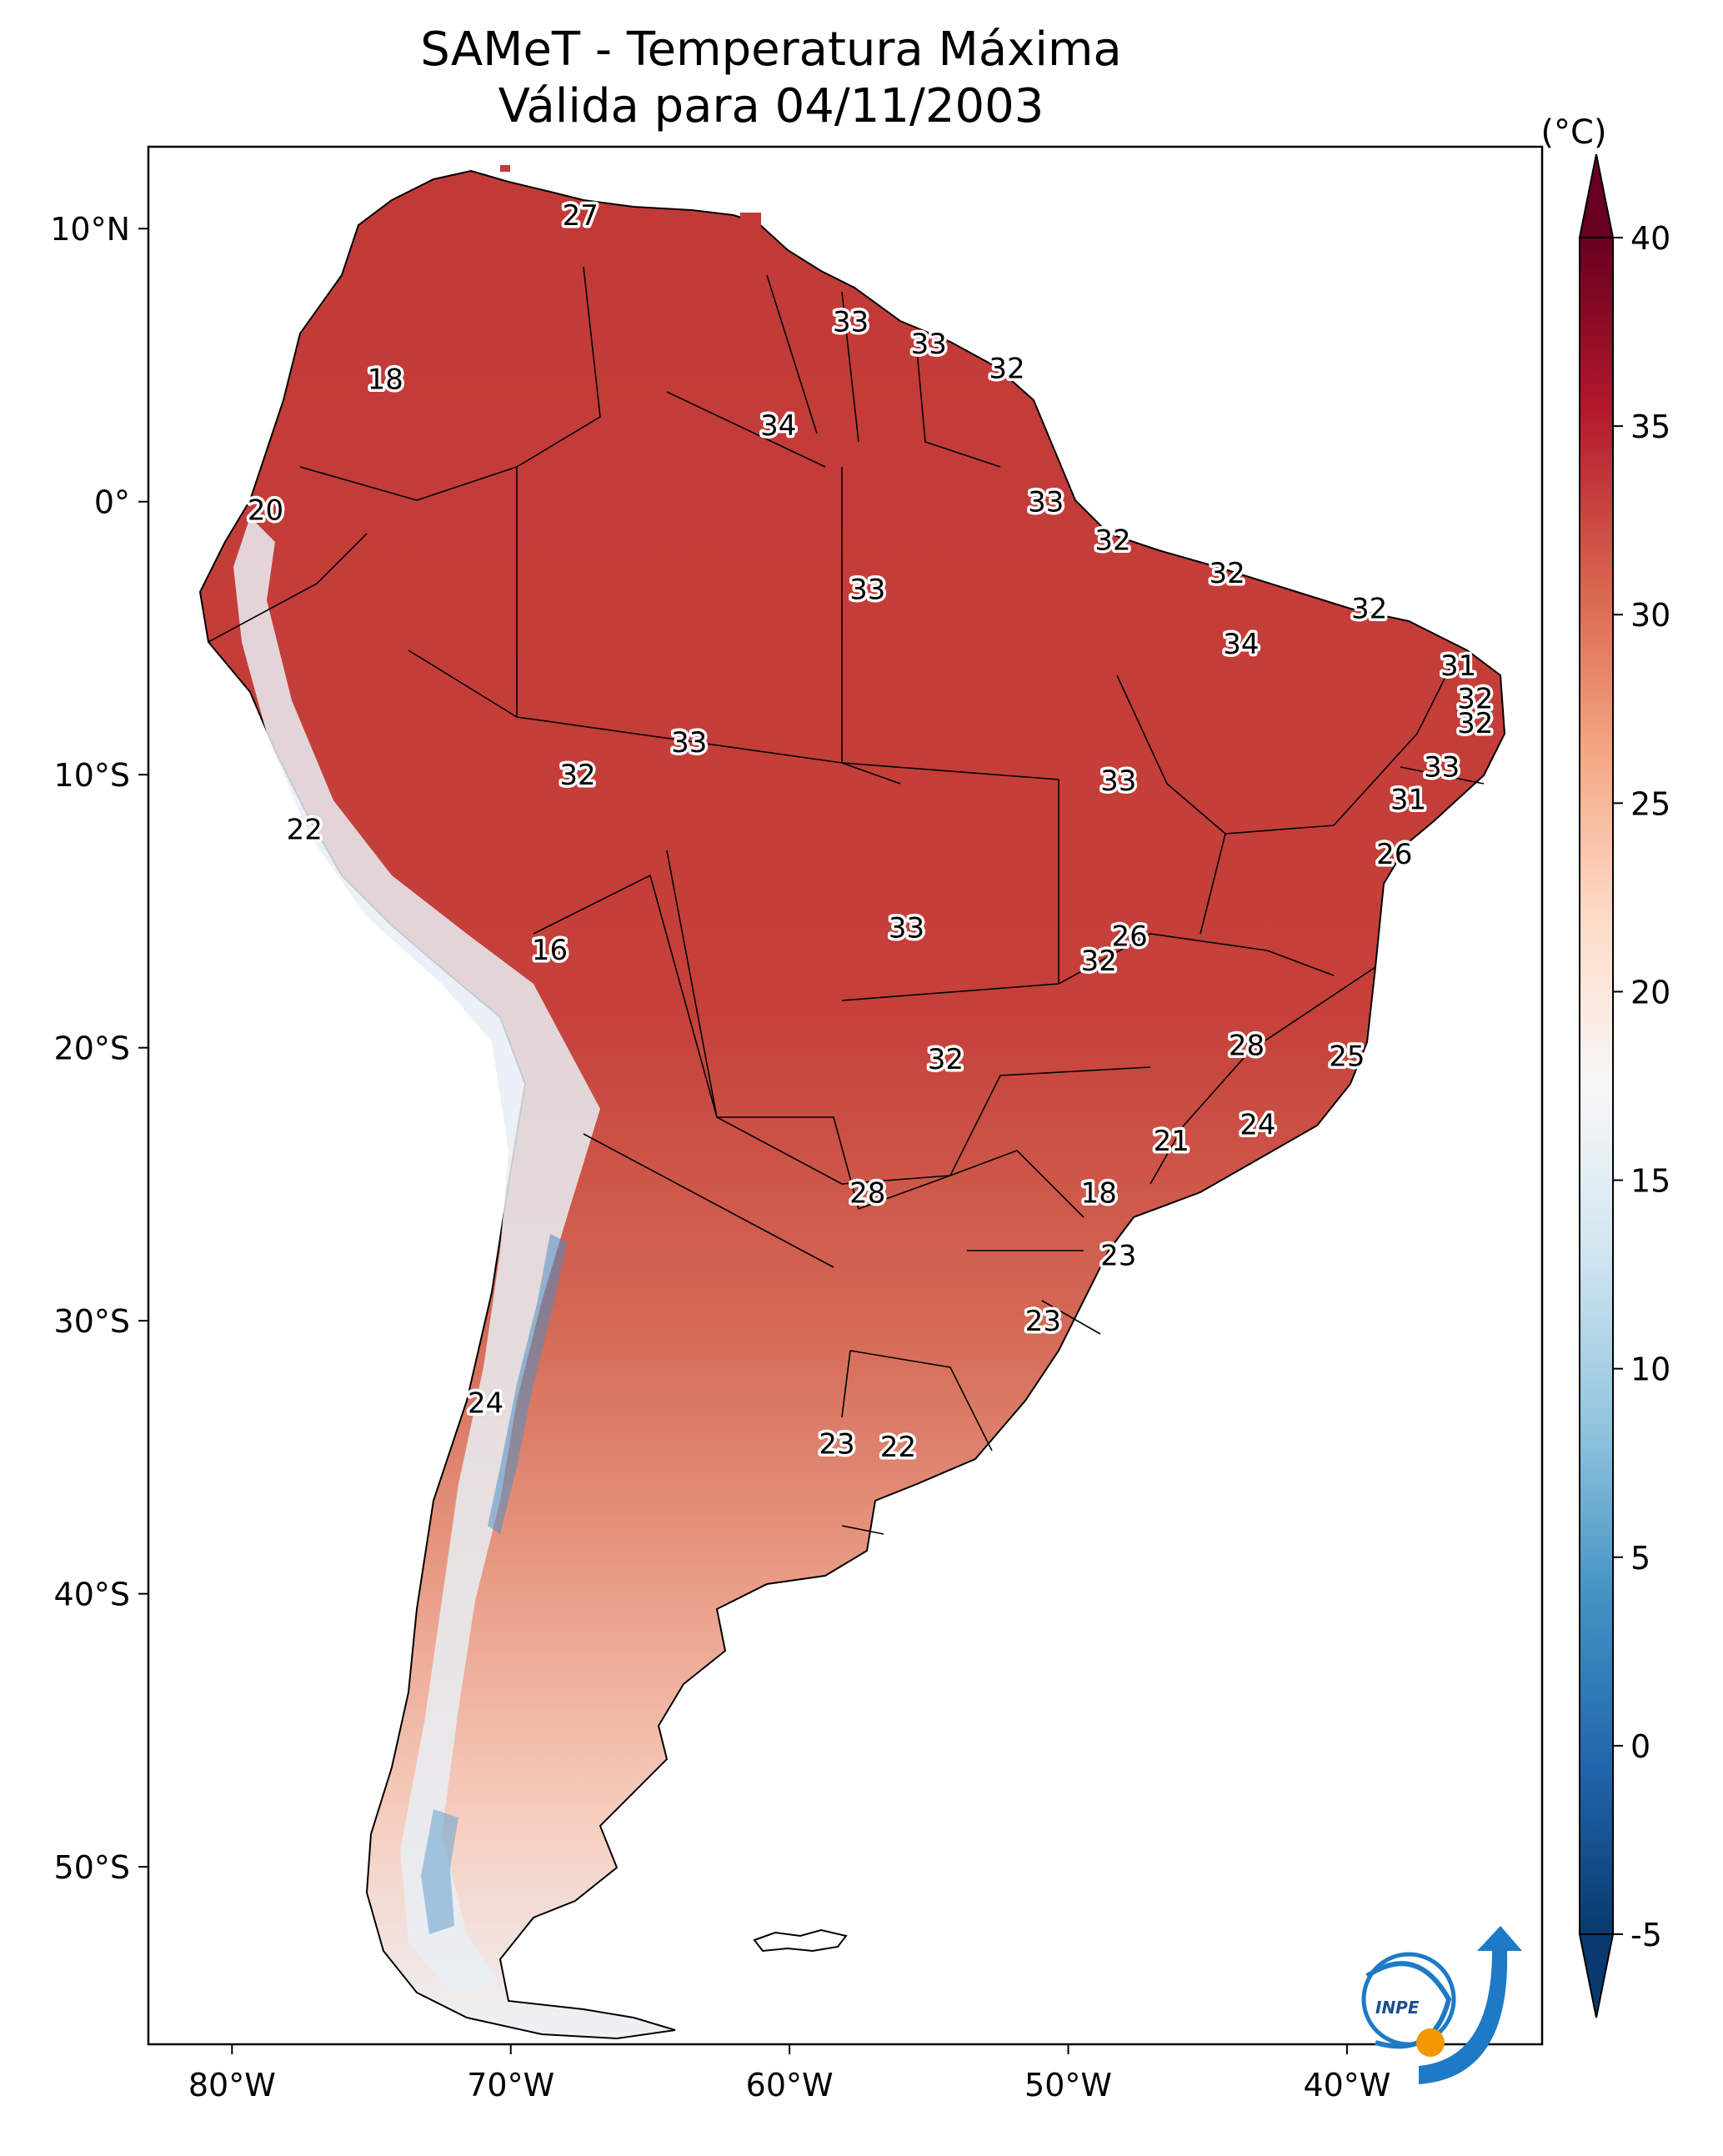  Describe the element at coordinates (90, 229) in the screenshot. I see `lat-tick-label: 10°N` at that location.